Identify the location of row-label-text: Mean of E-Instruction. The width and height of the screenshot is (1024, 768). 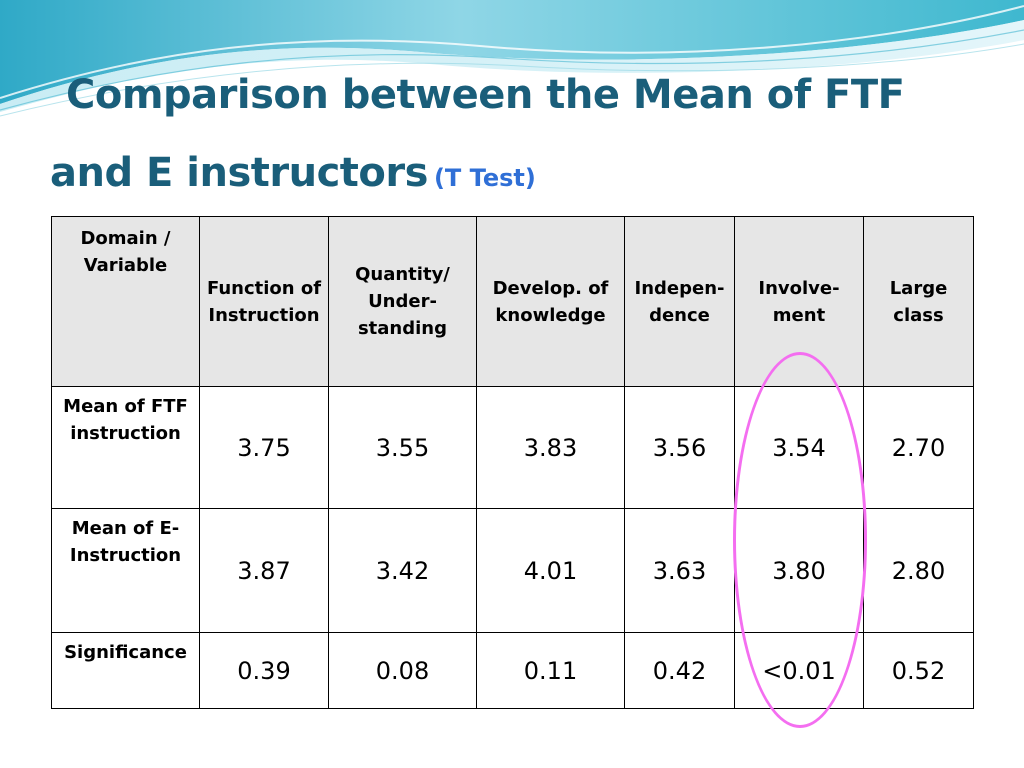
(125, 542).